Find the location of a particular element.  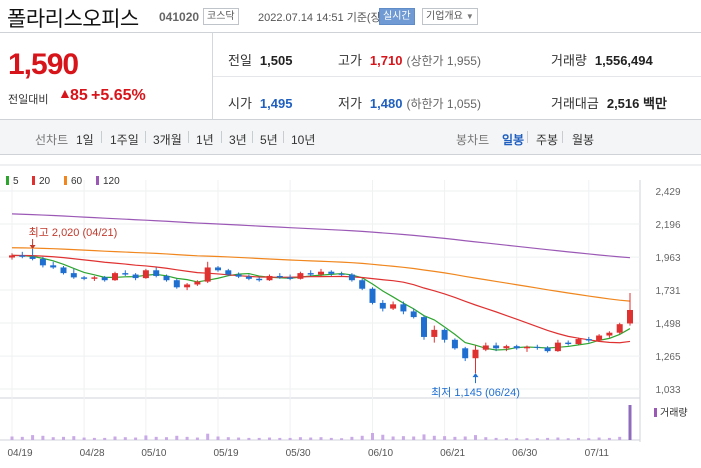

period-1y: 1년 is located at coordinates (205, 140).